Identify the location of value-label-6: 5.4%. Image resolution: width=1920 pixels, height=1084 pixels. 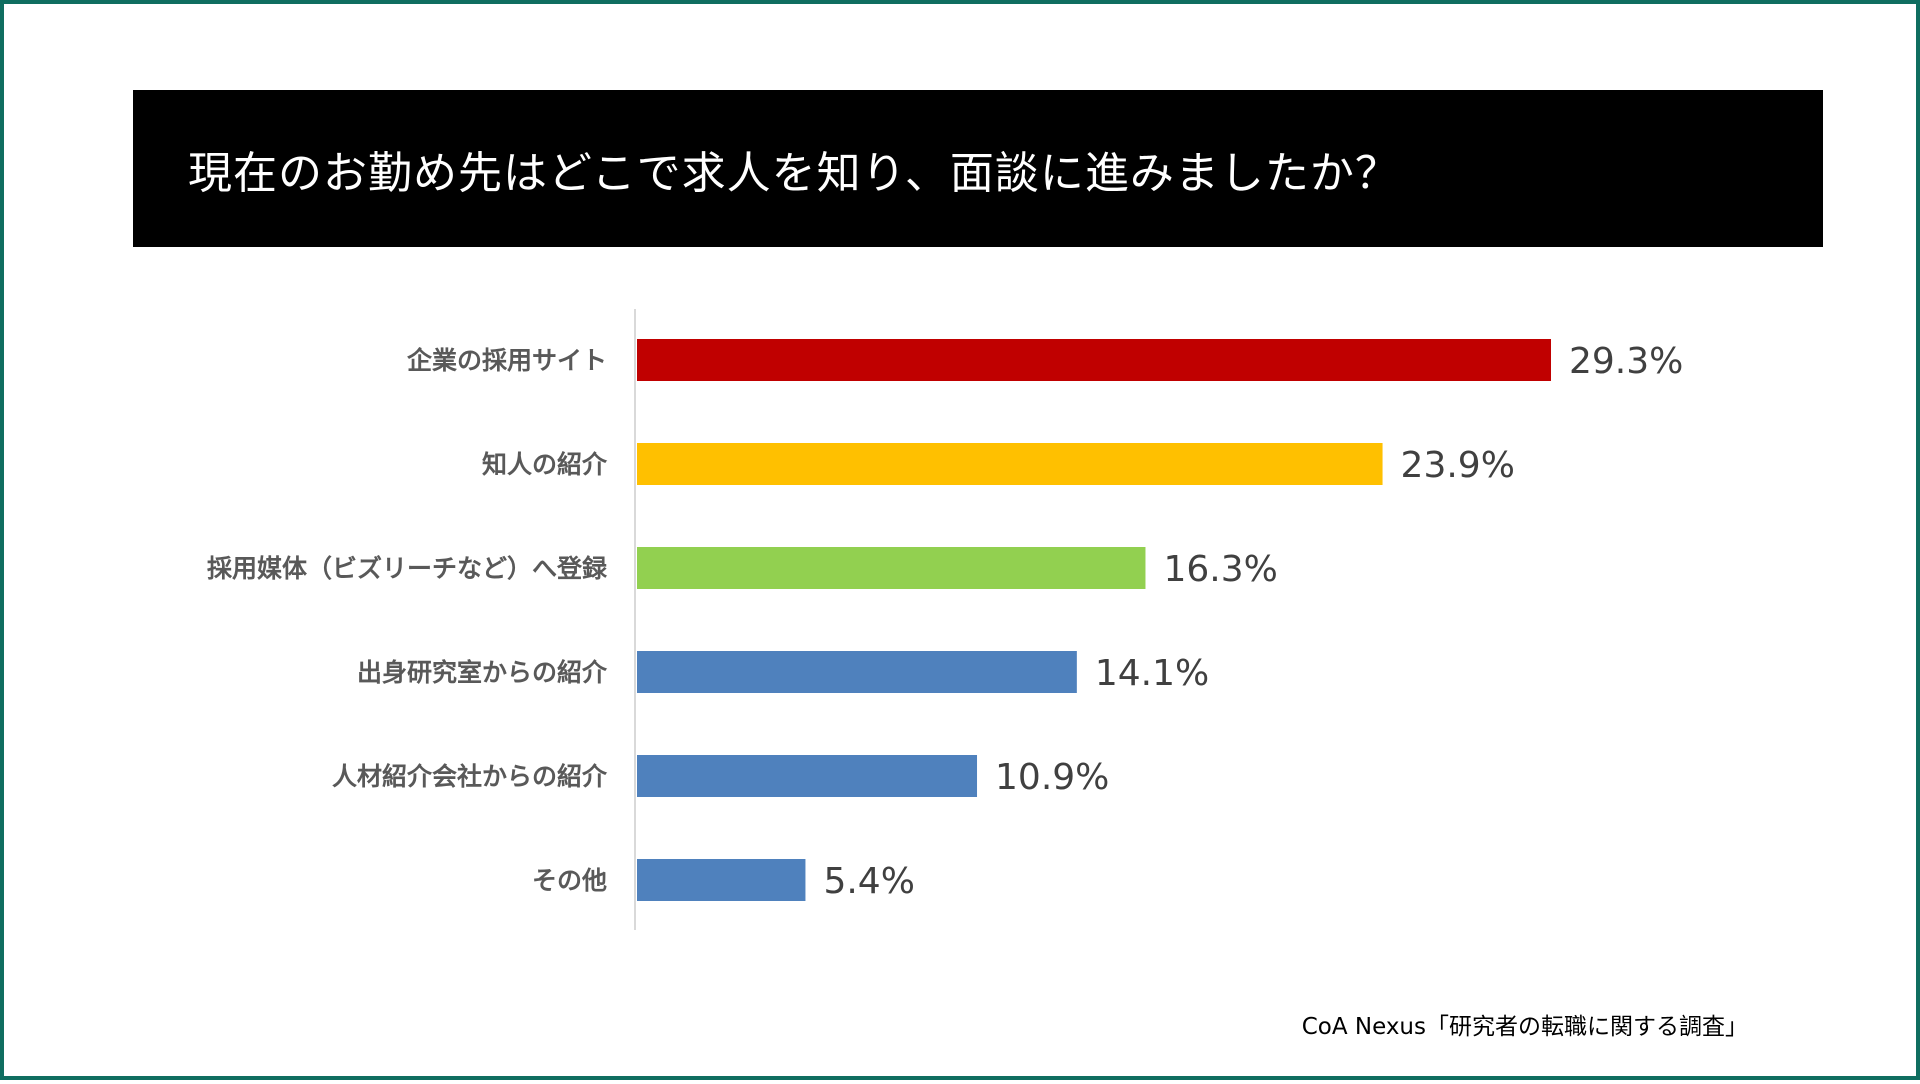
(868, 881).